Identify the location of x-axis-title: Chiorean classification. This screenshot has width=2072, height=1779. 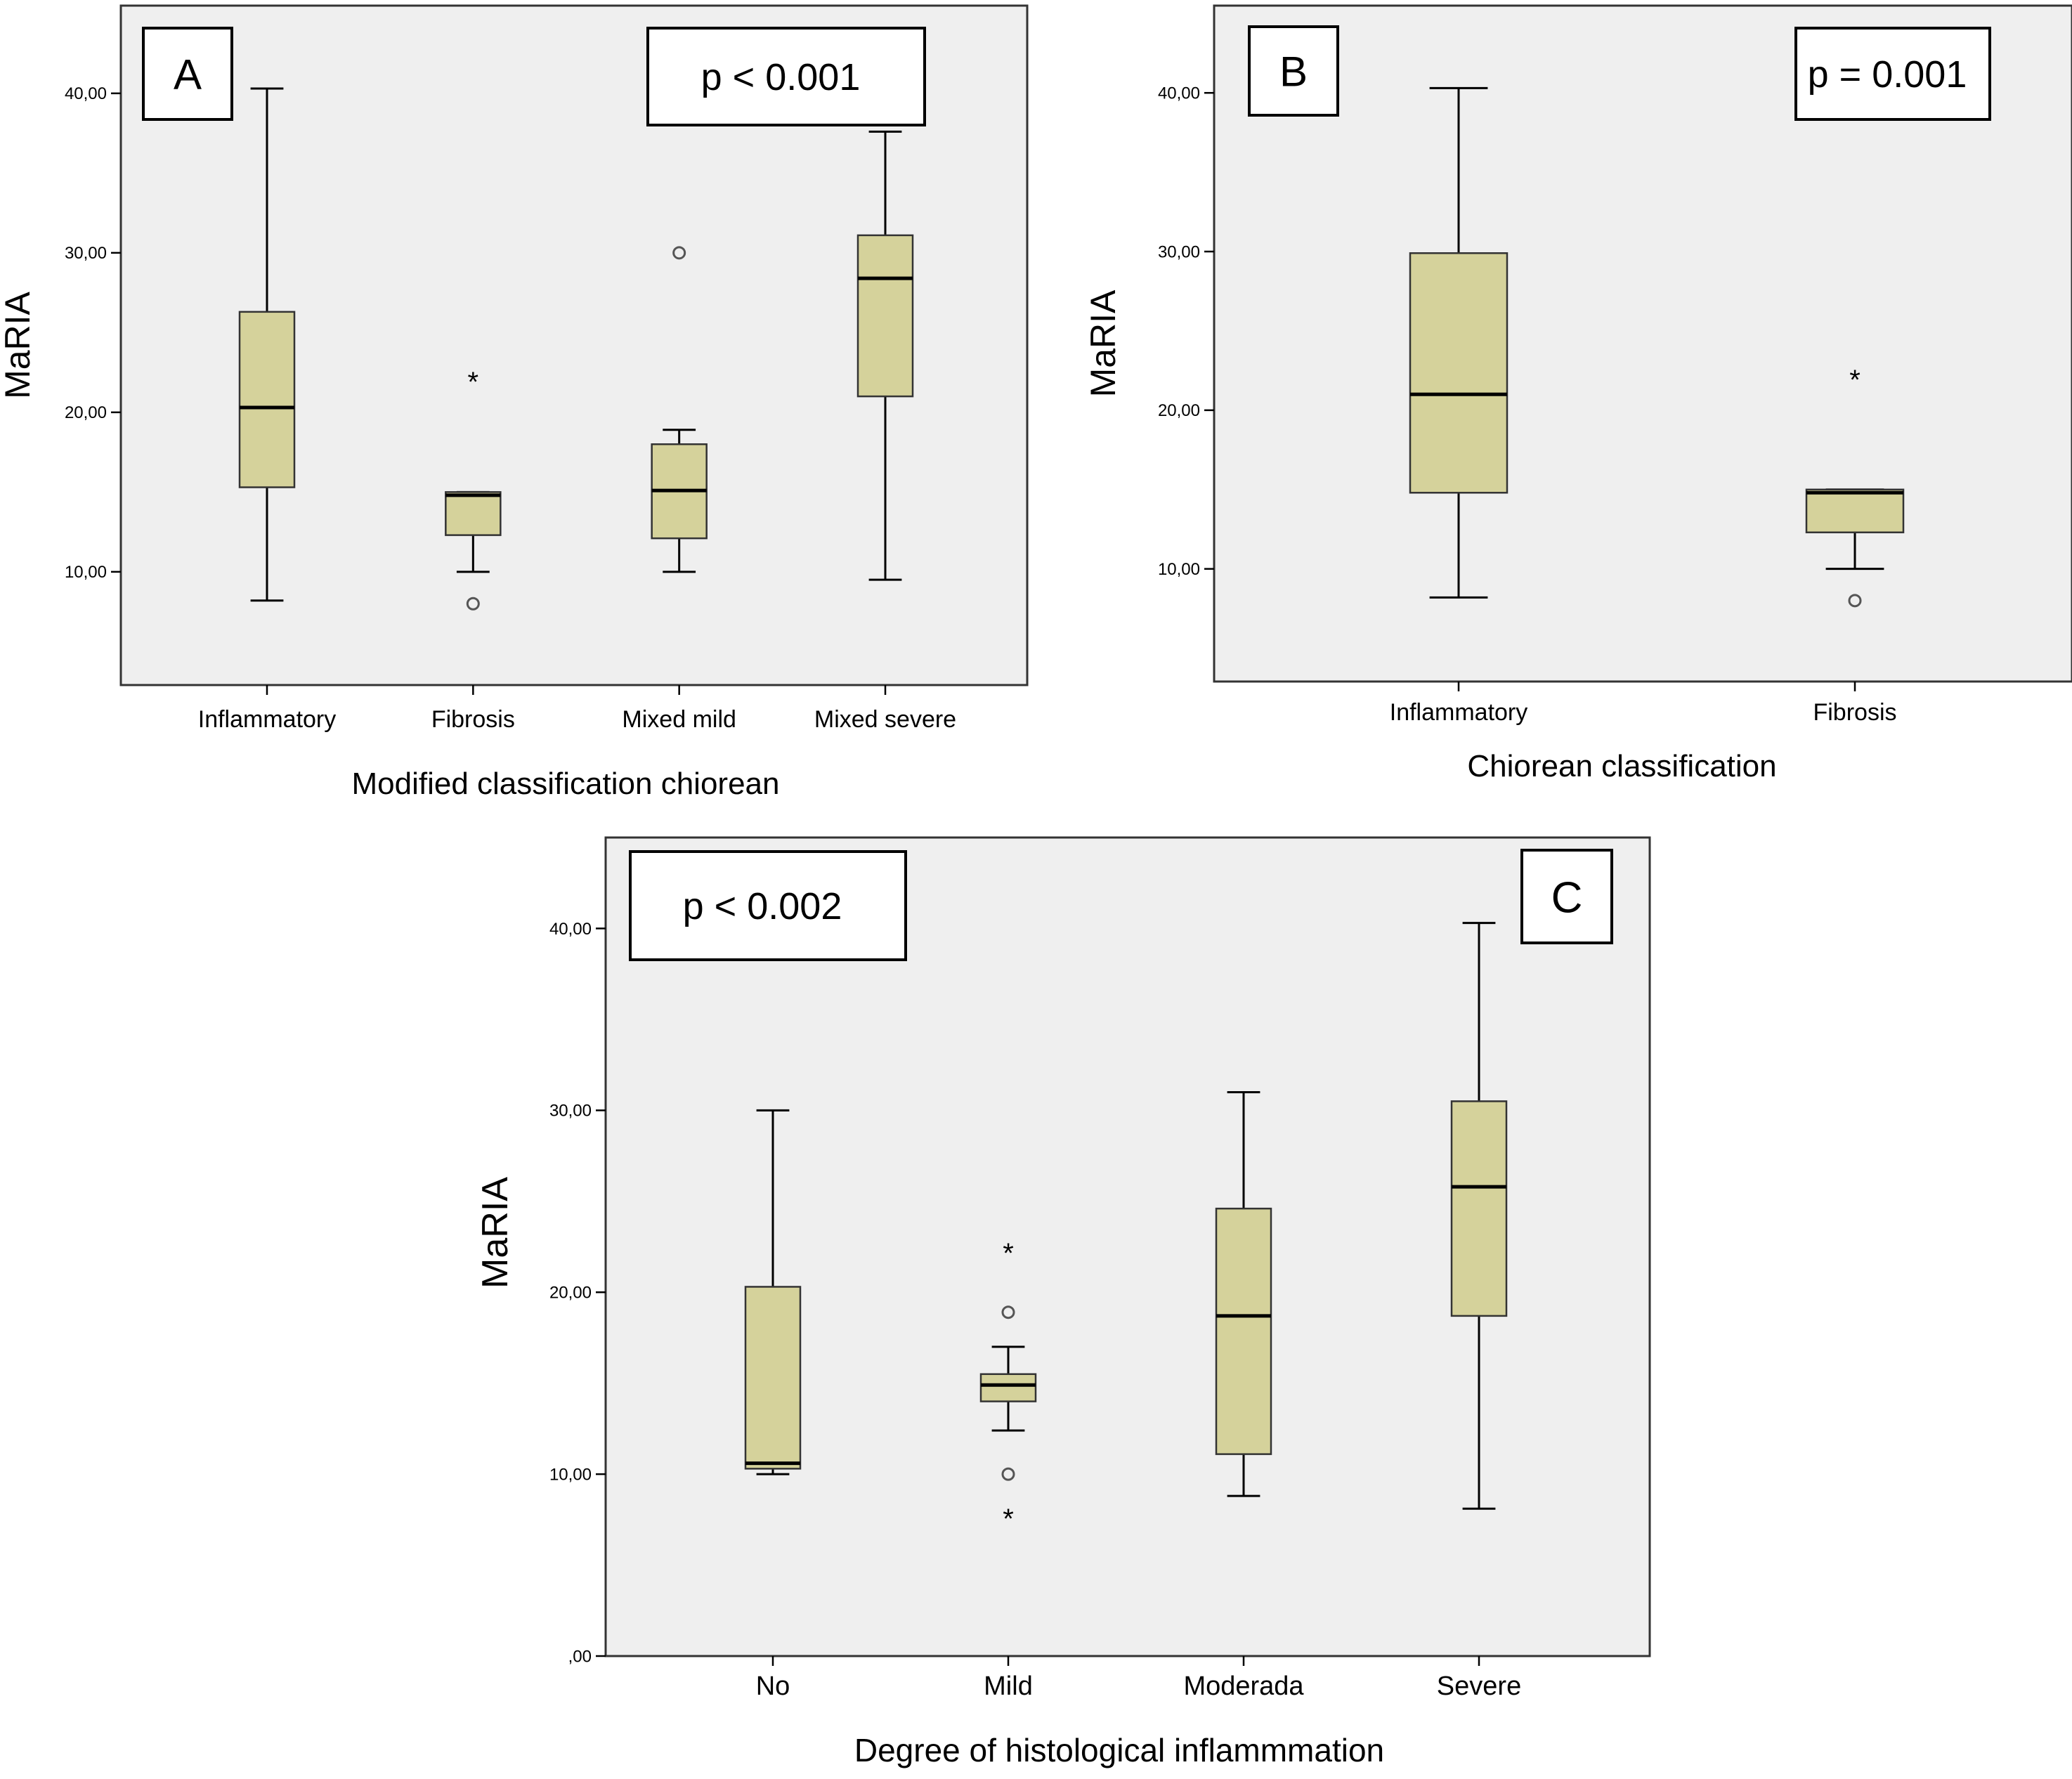
(1621, 766).